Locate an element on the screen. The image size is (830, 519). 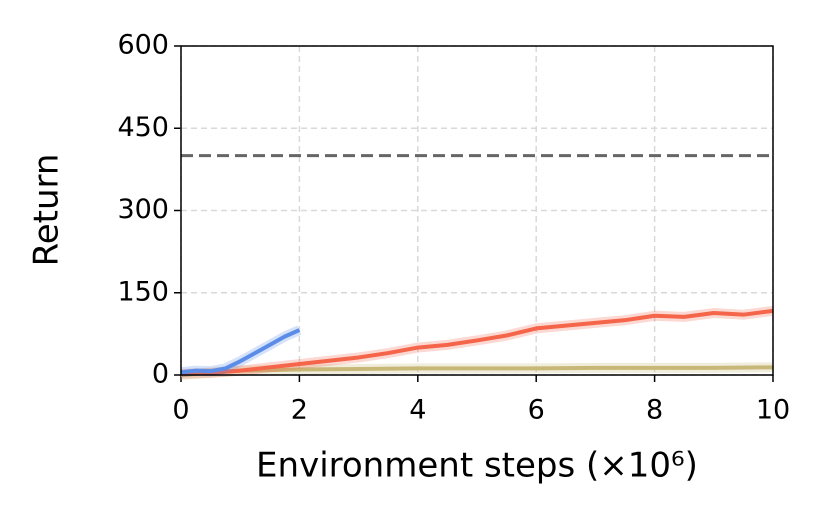
y-tick-label: 600 is located at coordinates (143, 45).